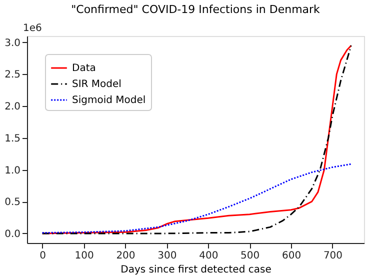  What do you see at coordinates (12, 202) in the screenshot?
I see `y-tick-label: 0.5` at bounding box center [12, 202].